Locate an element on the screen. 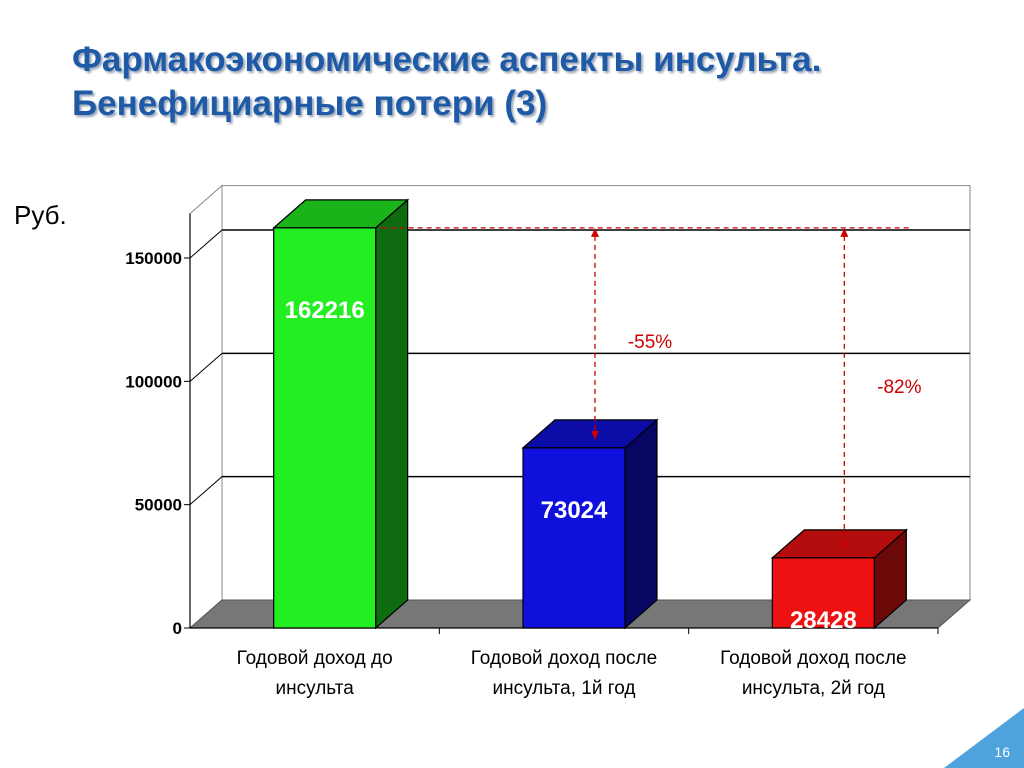  slide-title-line-1: Фармакоэкономические аспекты инсульта. is located at coordinates (447, 59).